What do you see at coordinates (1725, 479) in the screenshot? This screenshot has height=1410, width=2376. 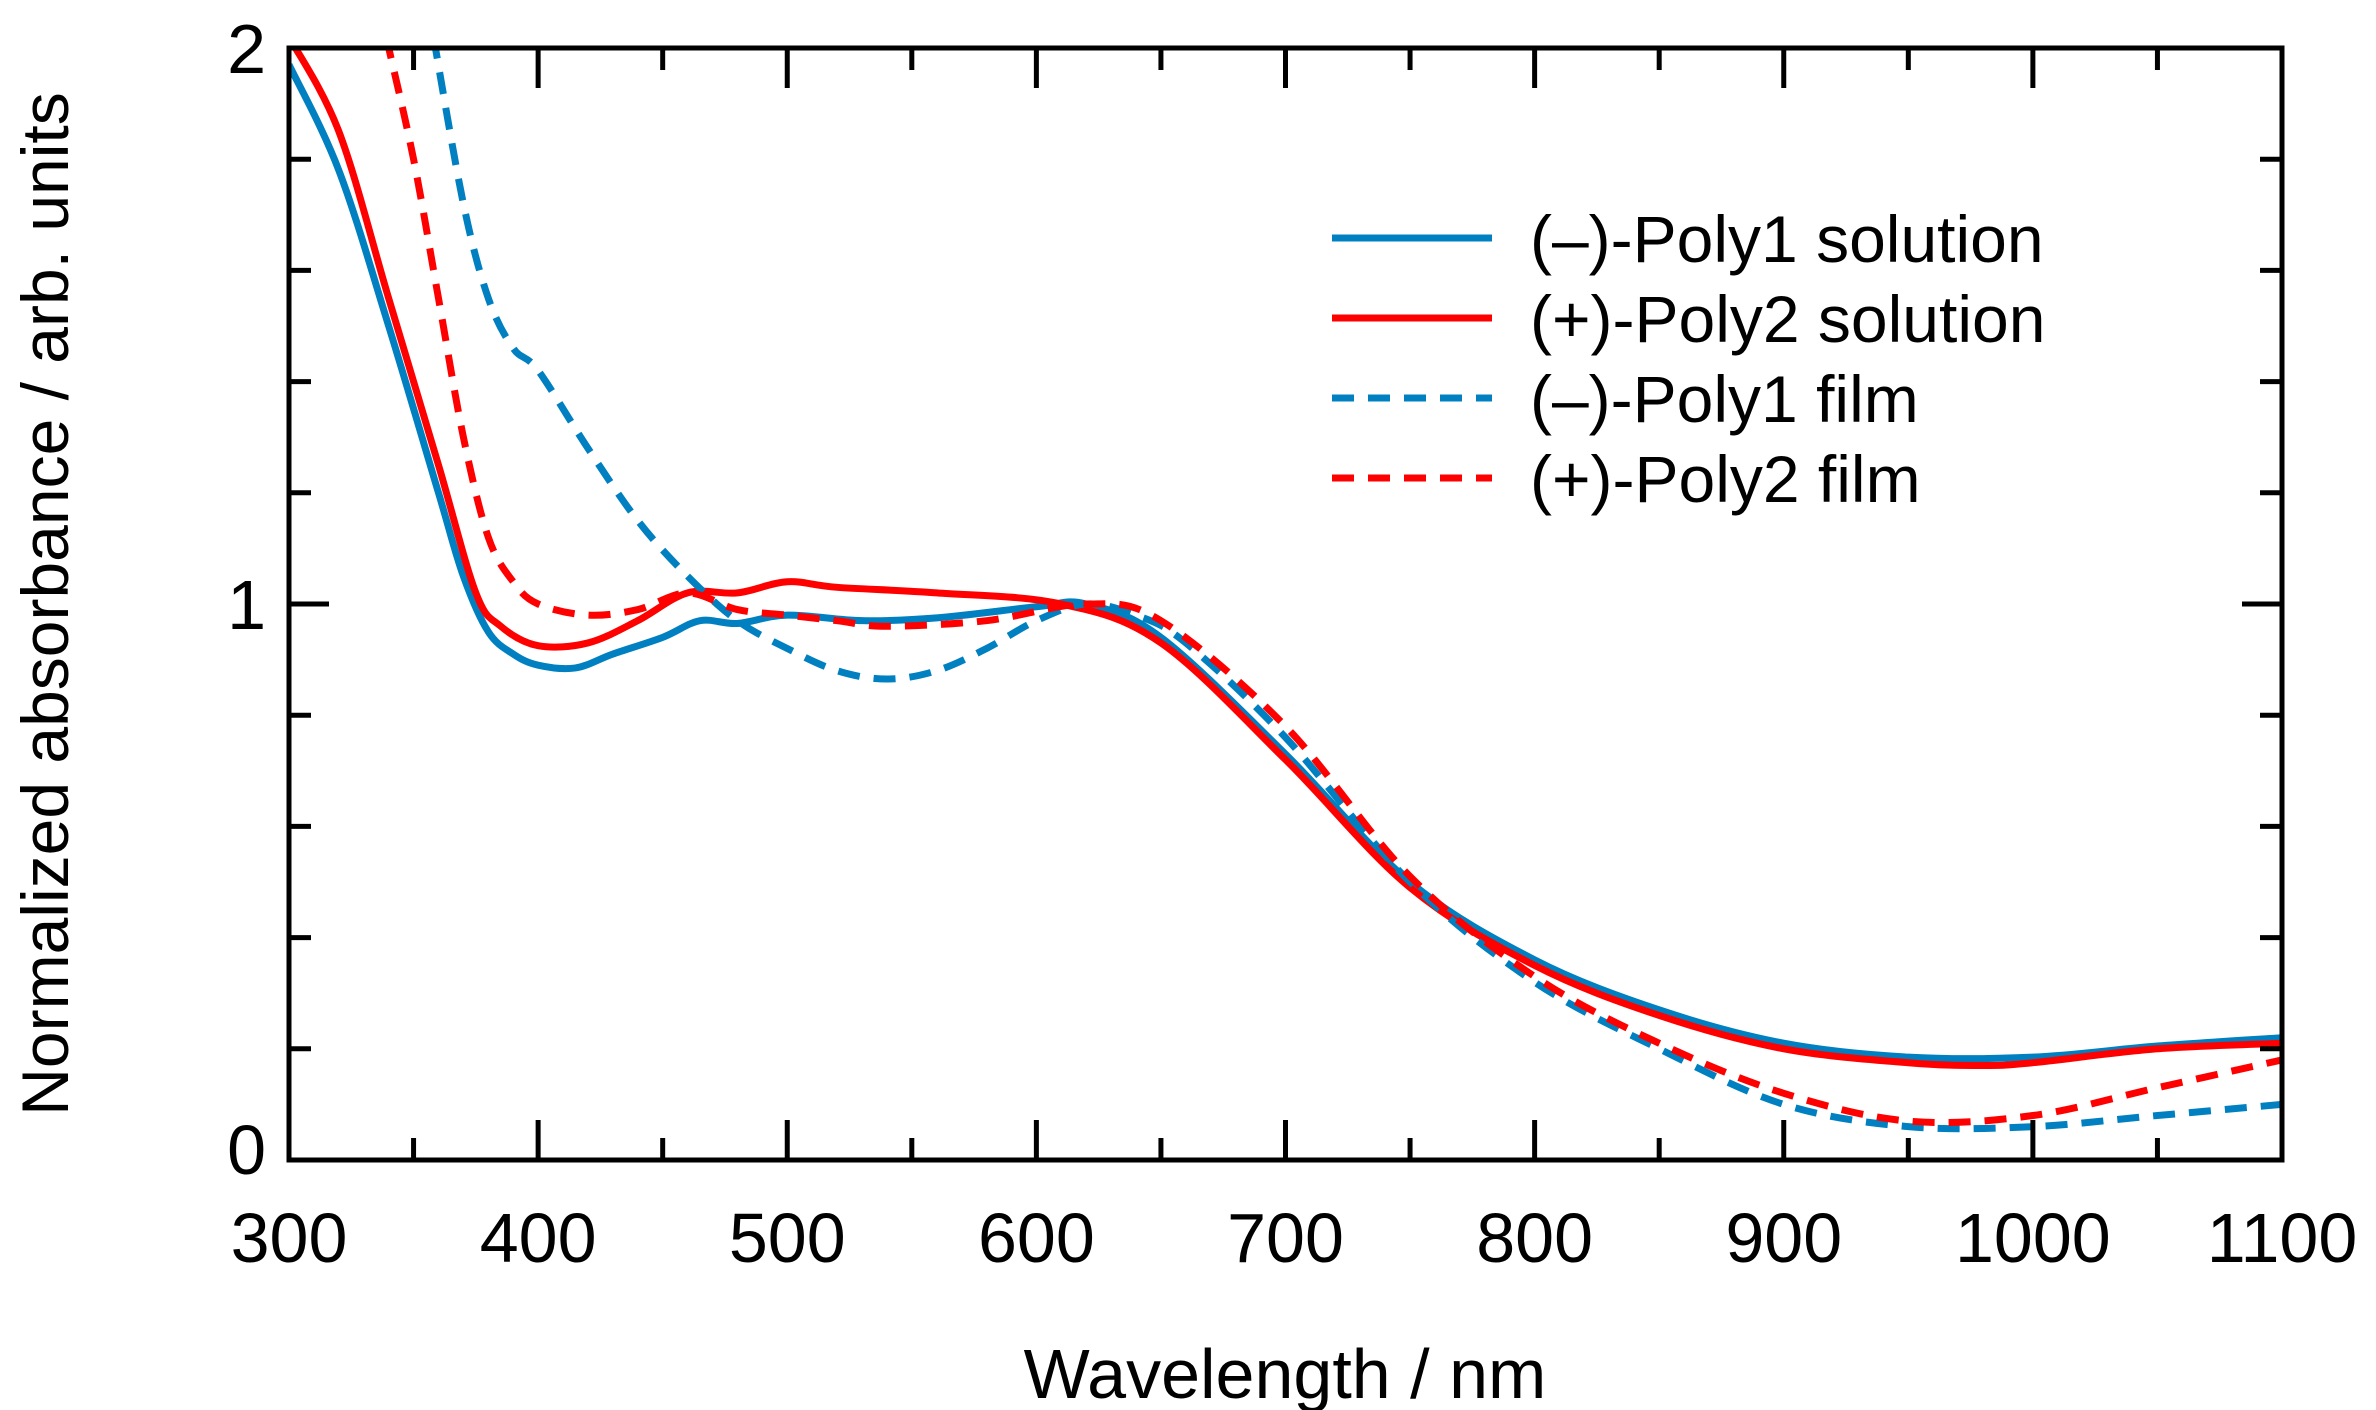 I see `legend-label: (+)-Poly2 film` at bounding box center [1725, 479].